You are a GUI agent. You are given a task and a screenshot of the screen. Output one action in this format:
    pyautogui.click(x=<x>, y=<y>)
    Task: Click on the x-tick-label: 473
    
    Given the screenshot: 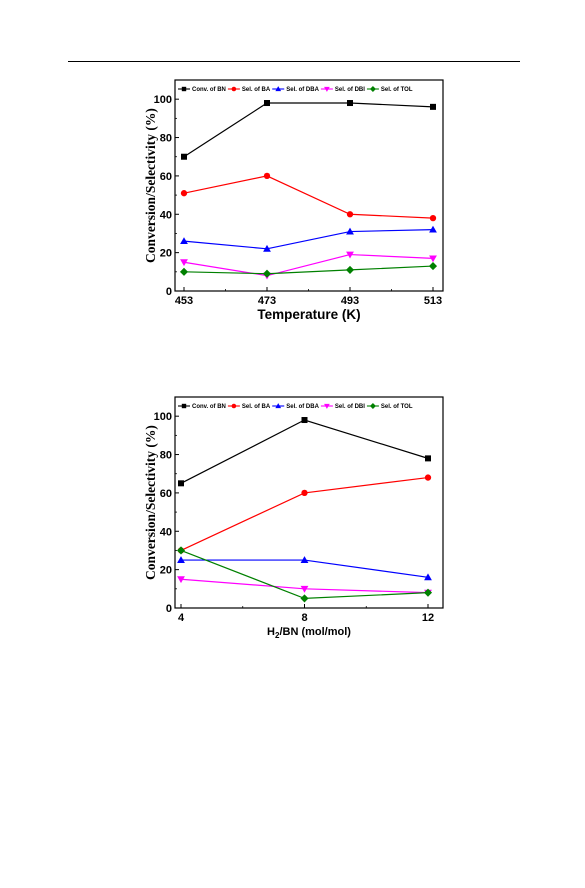 What is the action you would take?
    pyautogui.click(x=267, y=301)
    